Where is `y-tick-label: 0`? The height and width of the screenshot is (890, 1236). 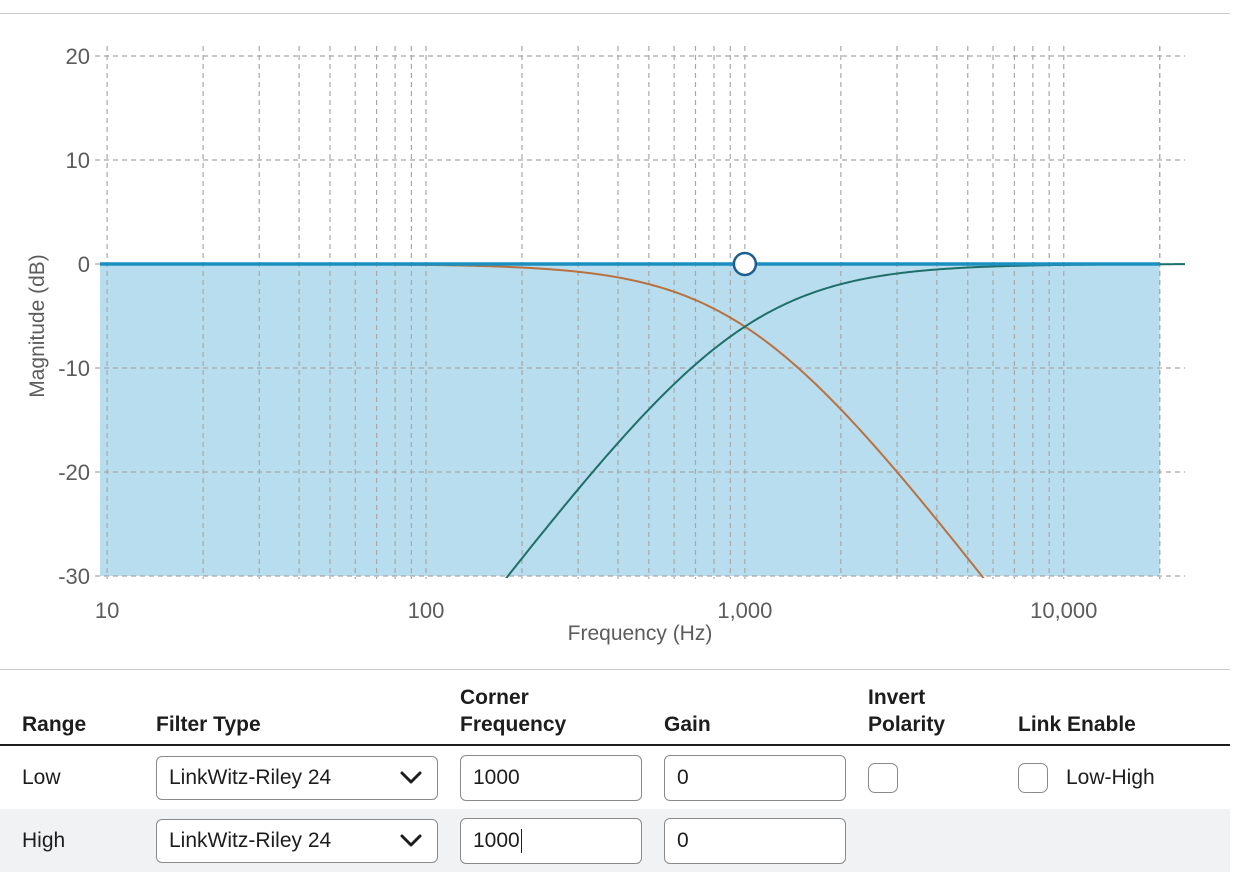
y-tick-label: 0 is located at coordinates (84, 264).